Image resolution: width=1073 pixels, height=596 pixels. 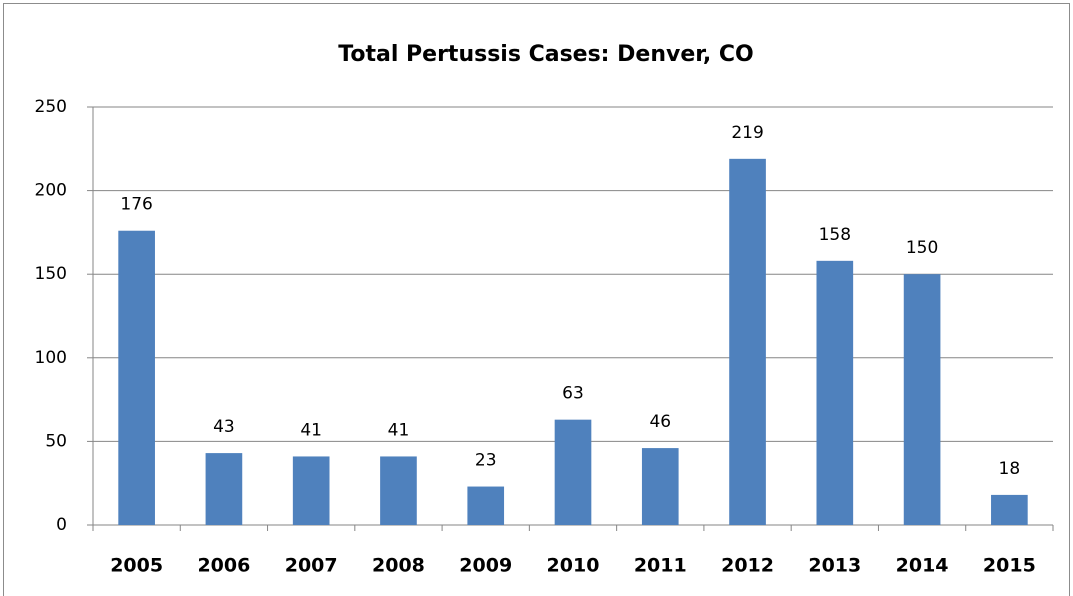 I want to click on x-tick-label: 2006, so click(x=223, y=566).